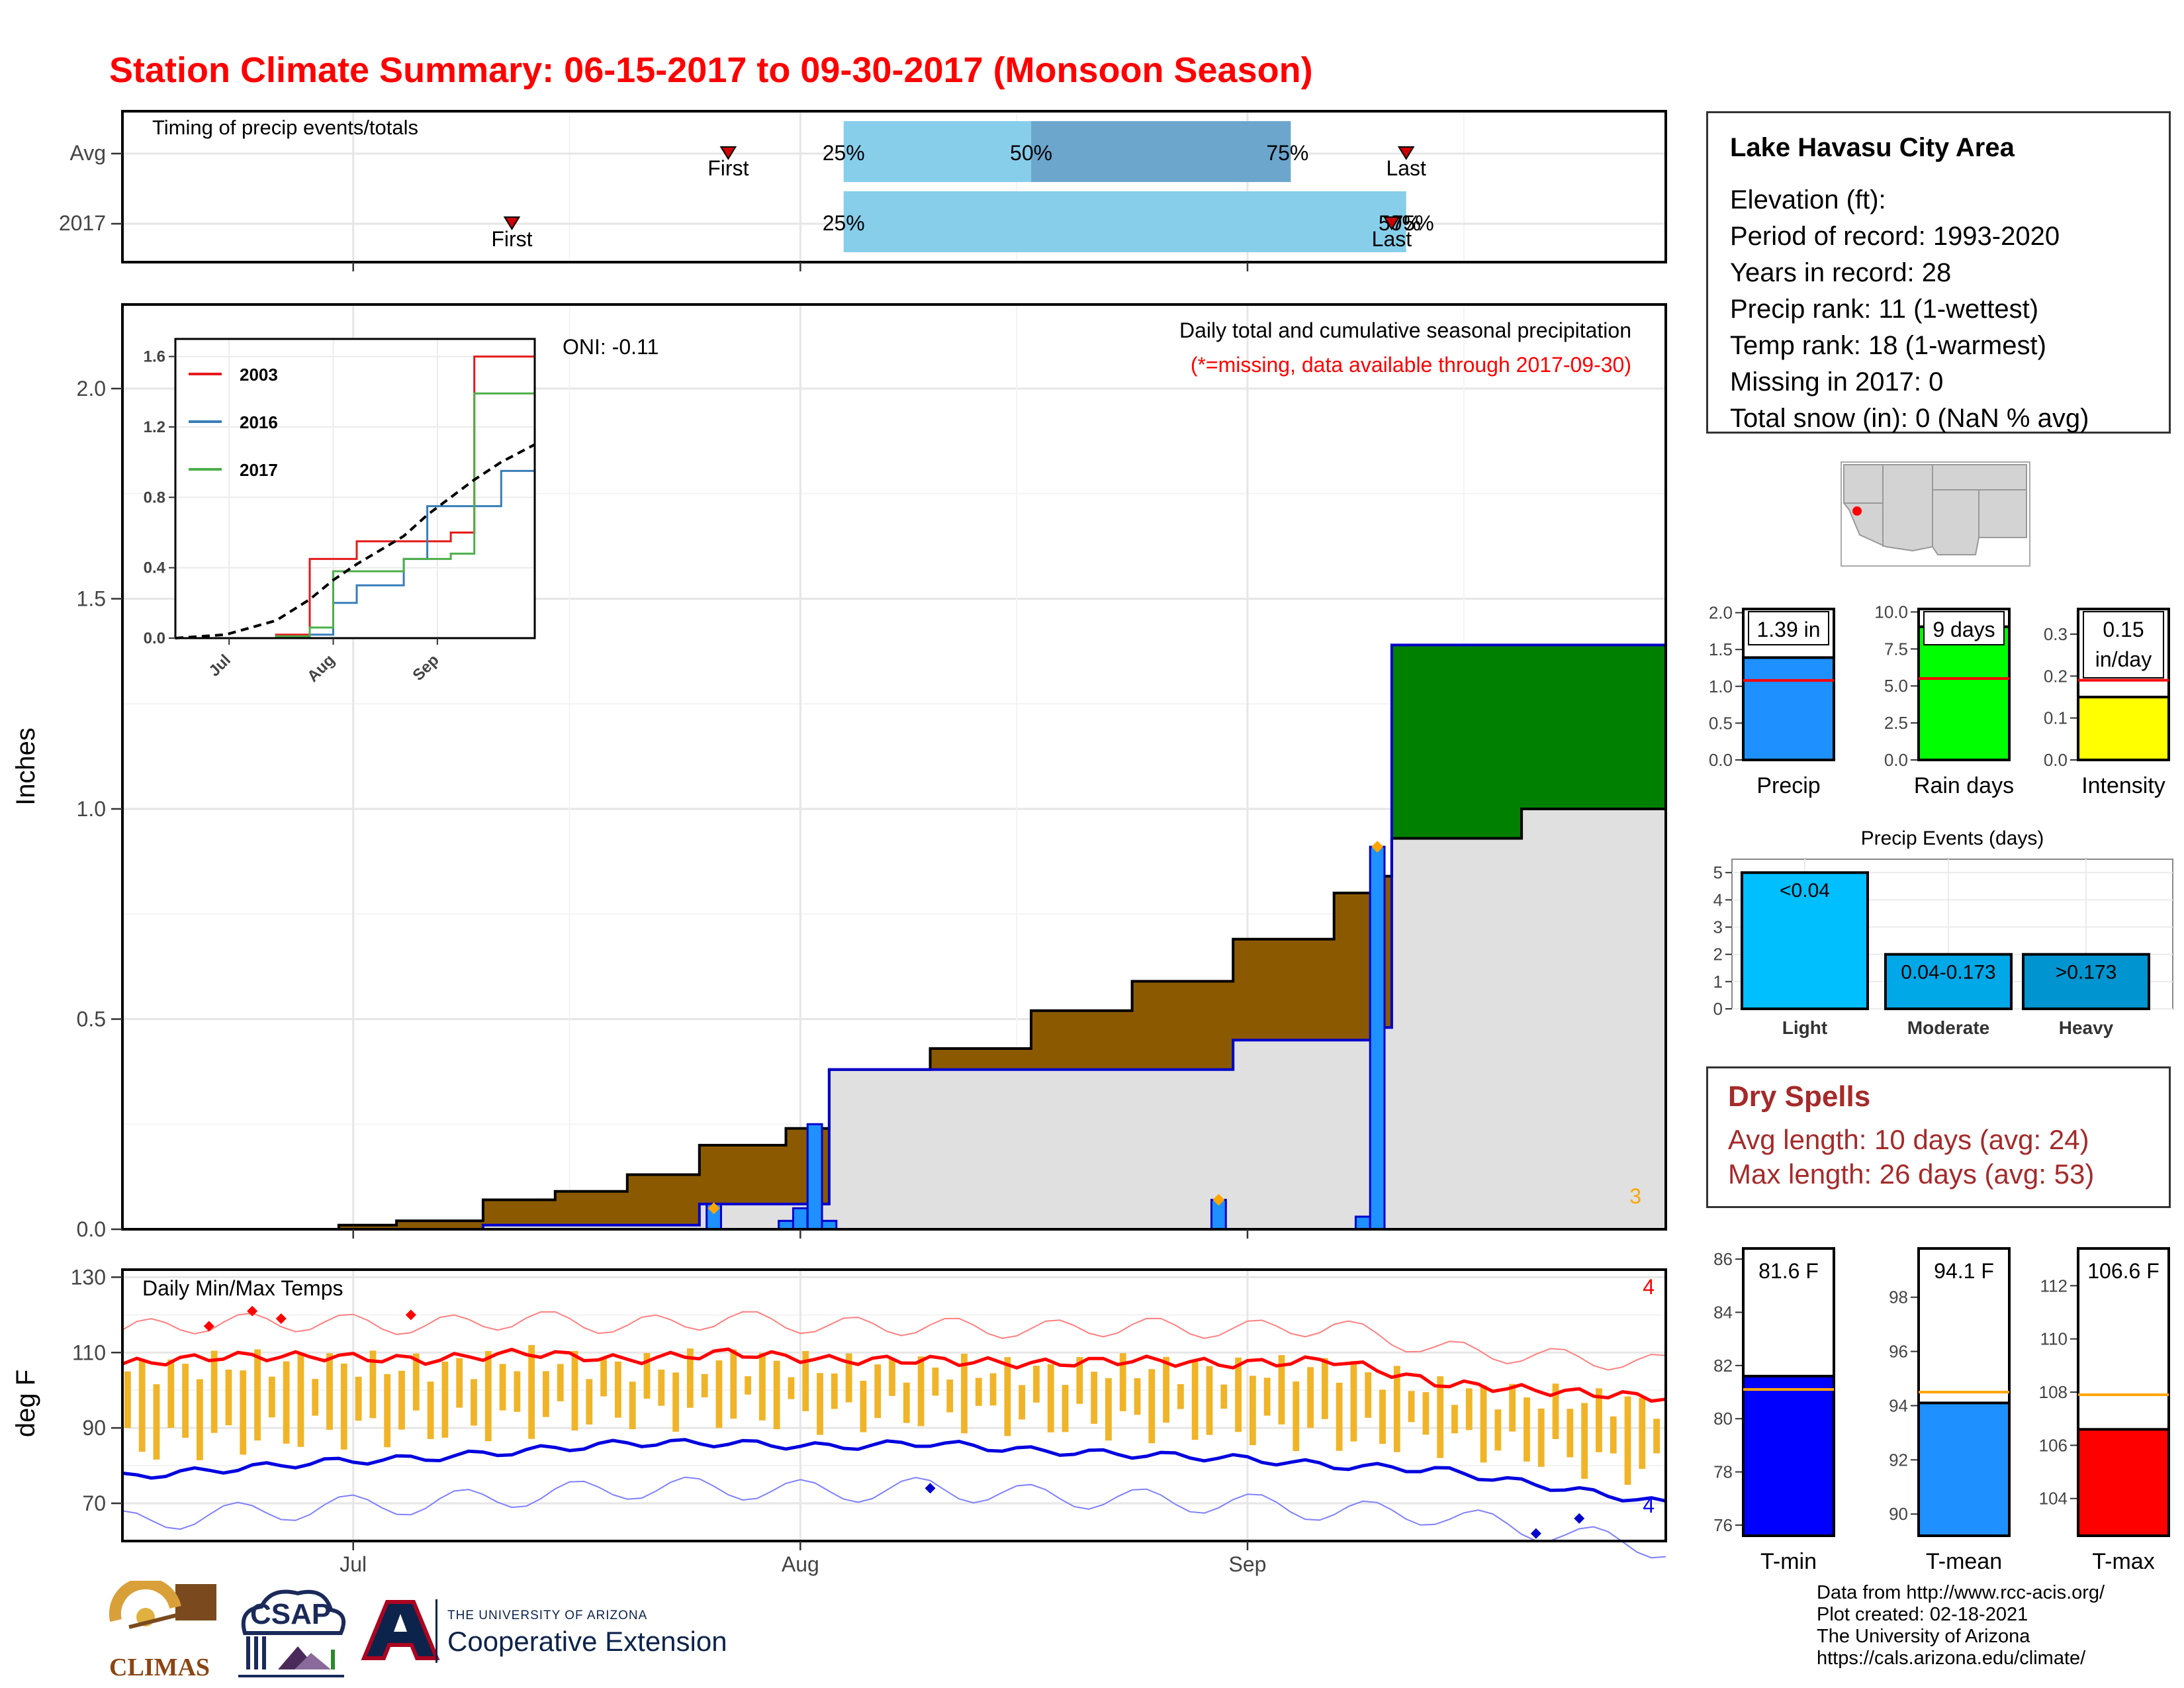  Describe the element at coordinates (1413, 223) in the screenshot. I see `2017-75-label: 75%` at that location.